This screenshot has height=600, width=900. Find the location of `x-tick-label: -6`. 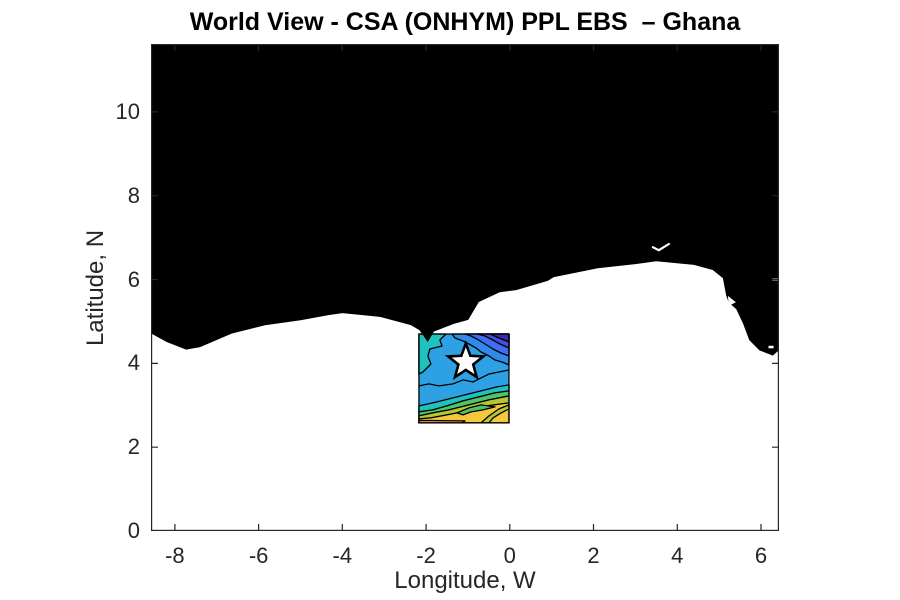

x-tick-label: -6 is located at coordinates (258, 555).